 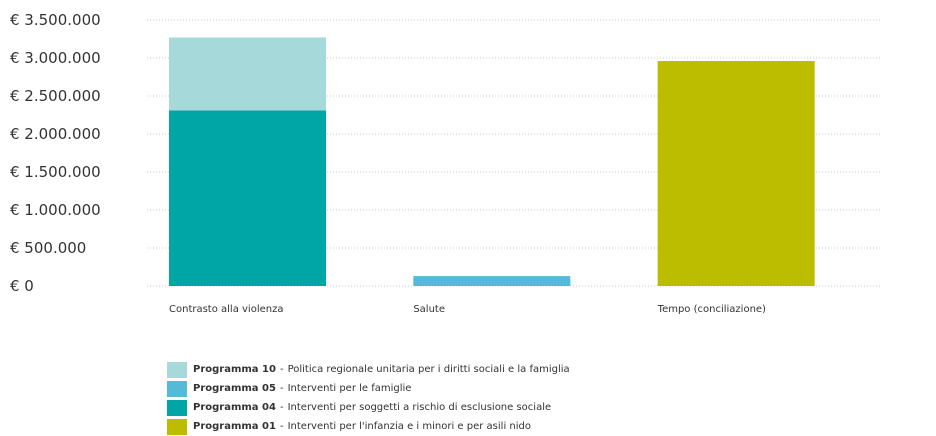 I want to click on y-tick-label: € 3.000.000, so click(x=55, y=58).